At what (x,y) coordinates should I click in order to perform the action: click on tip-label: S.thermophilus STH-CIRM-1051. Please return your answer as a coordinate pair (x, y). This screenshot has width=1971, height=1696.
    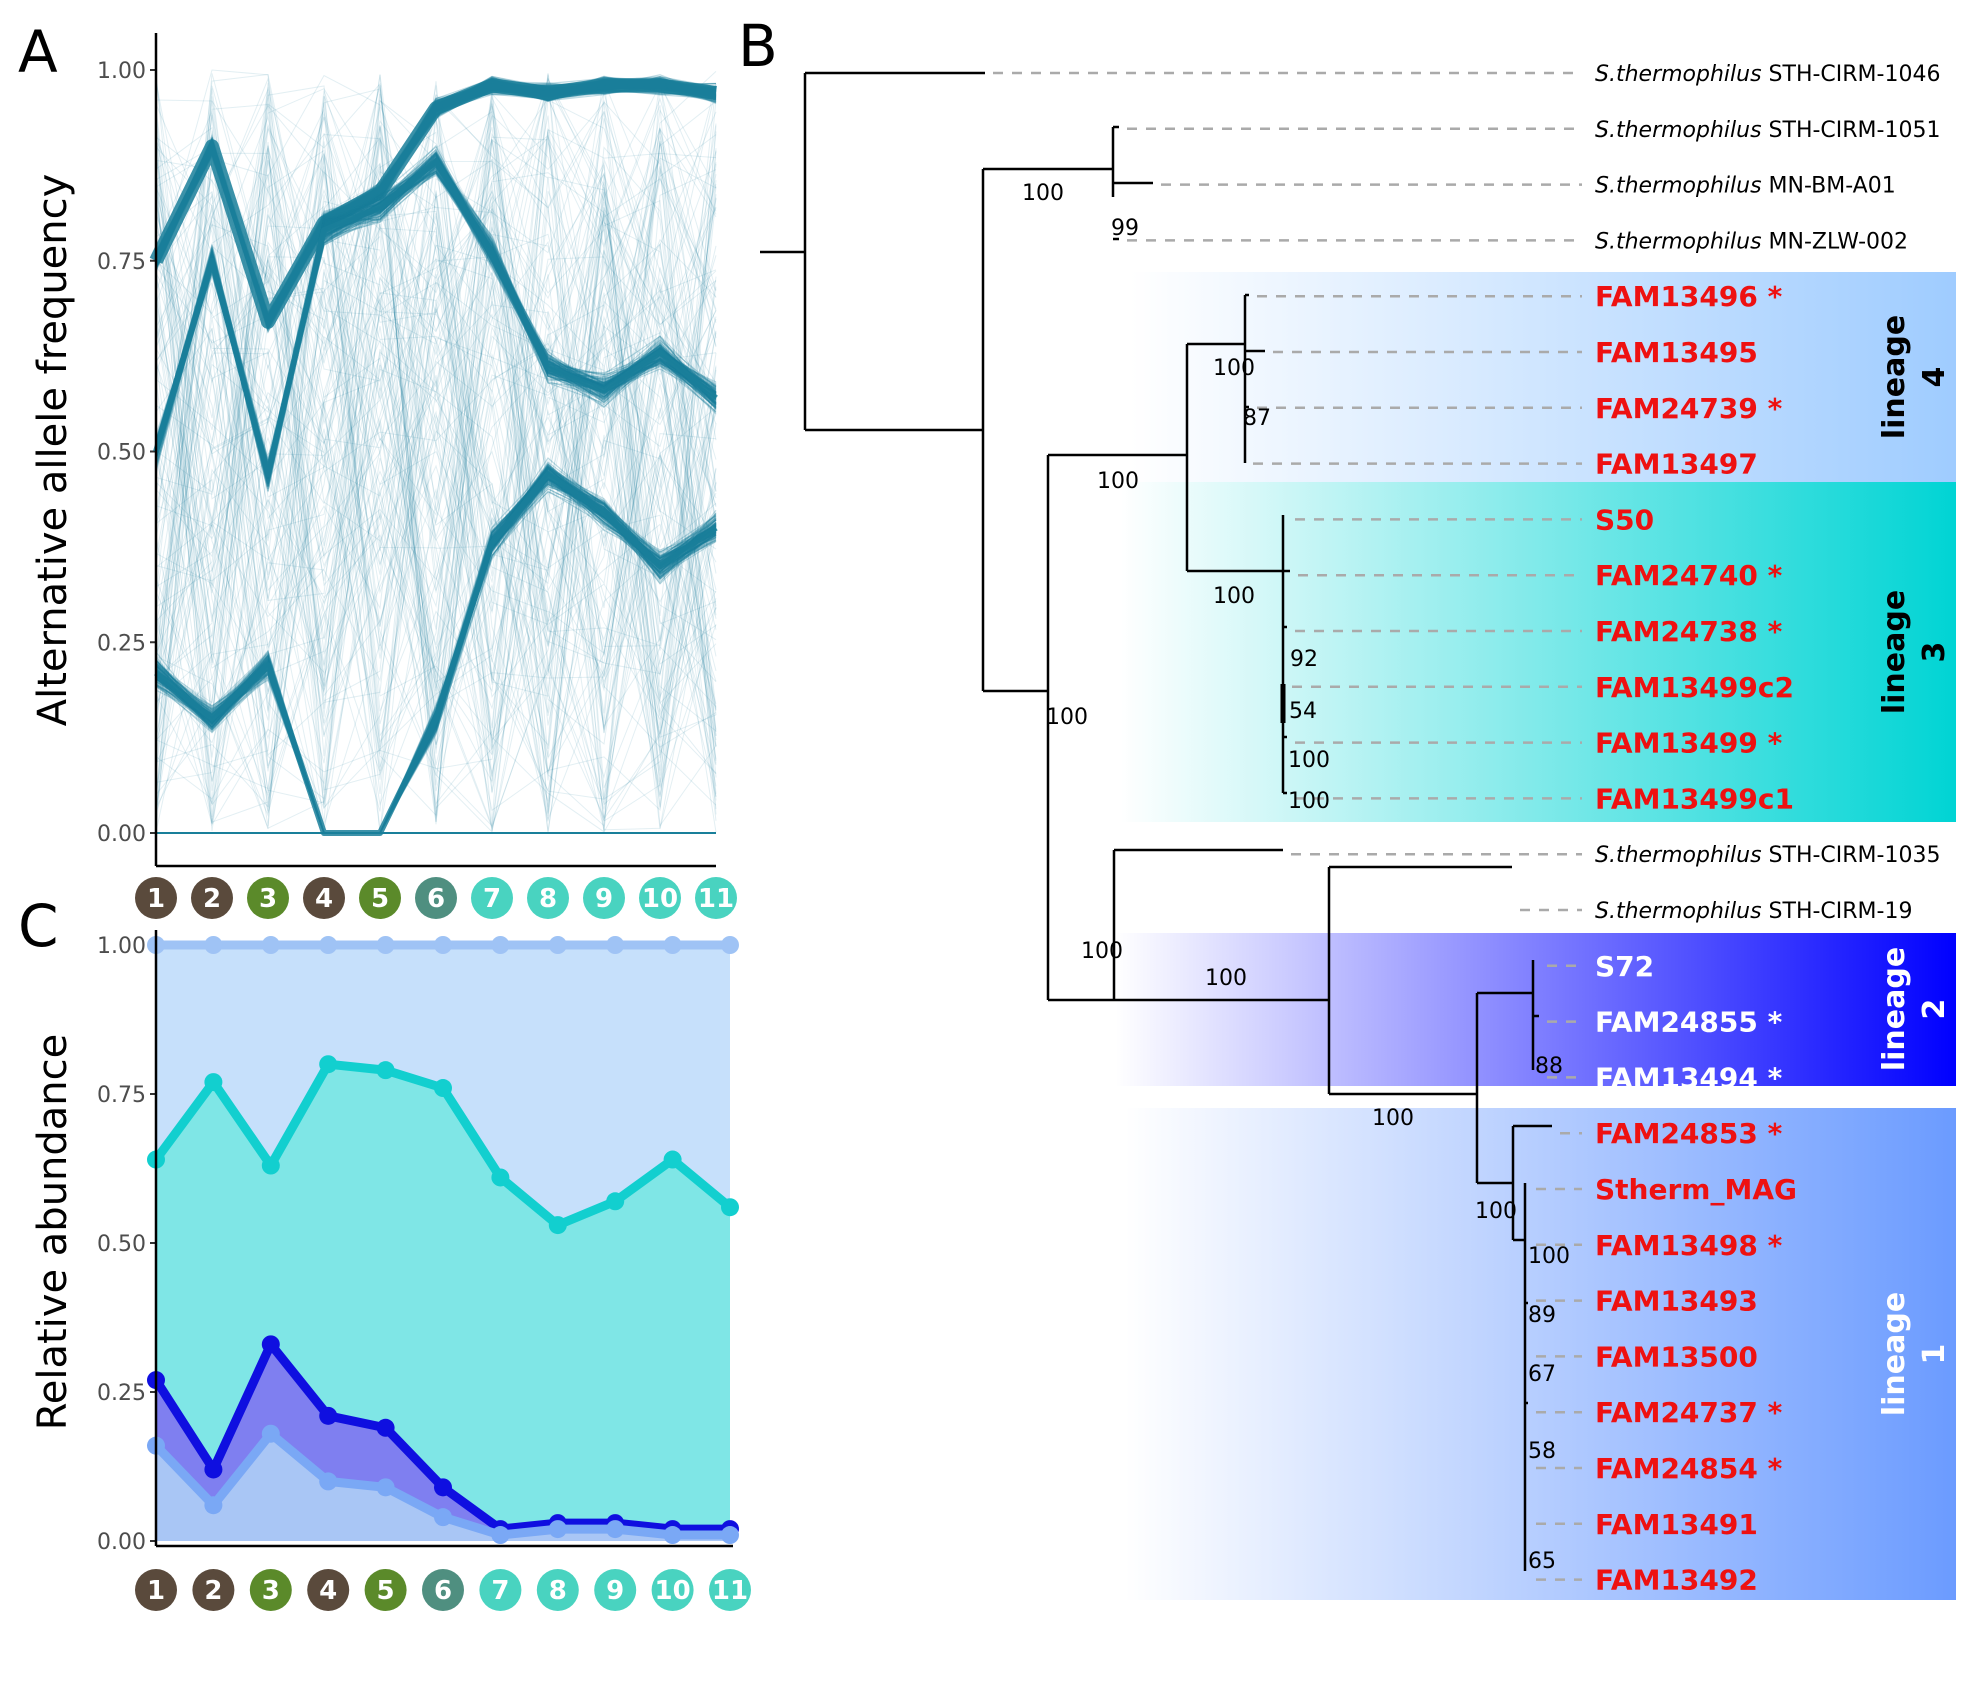
    Looking at the image, I should click on (1767, 130).